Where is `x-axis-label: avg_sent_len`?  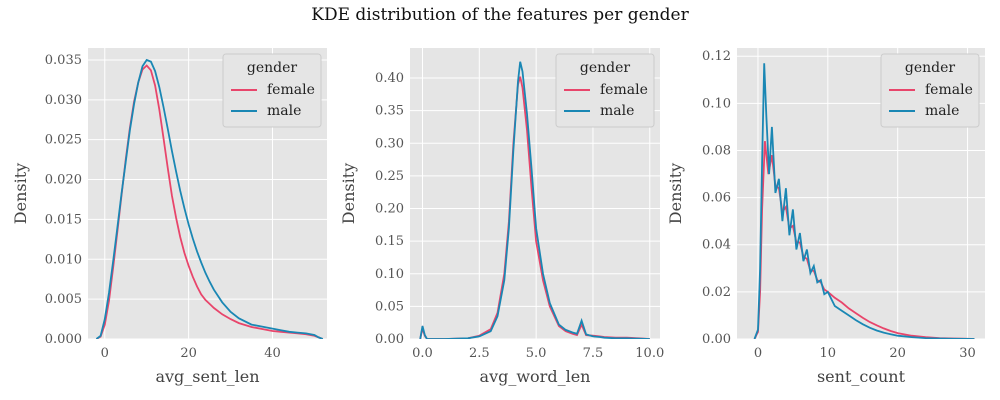
x-axis-label: avg_sent_len is located at coordinates (207, 376).